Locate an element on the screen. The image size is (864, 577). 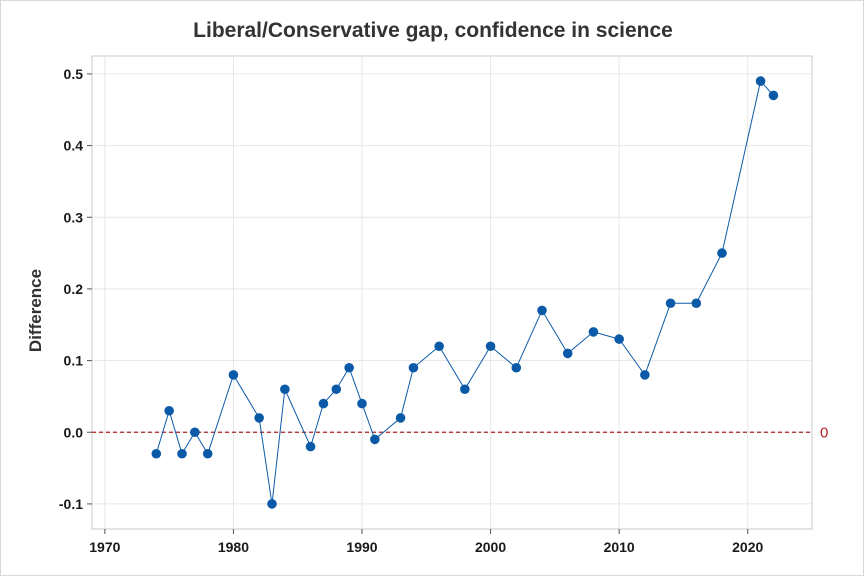
x-tick-label: 2000 is located at coordinates (490, 547).